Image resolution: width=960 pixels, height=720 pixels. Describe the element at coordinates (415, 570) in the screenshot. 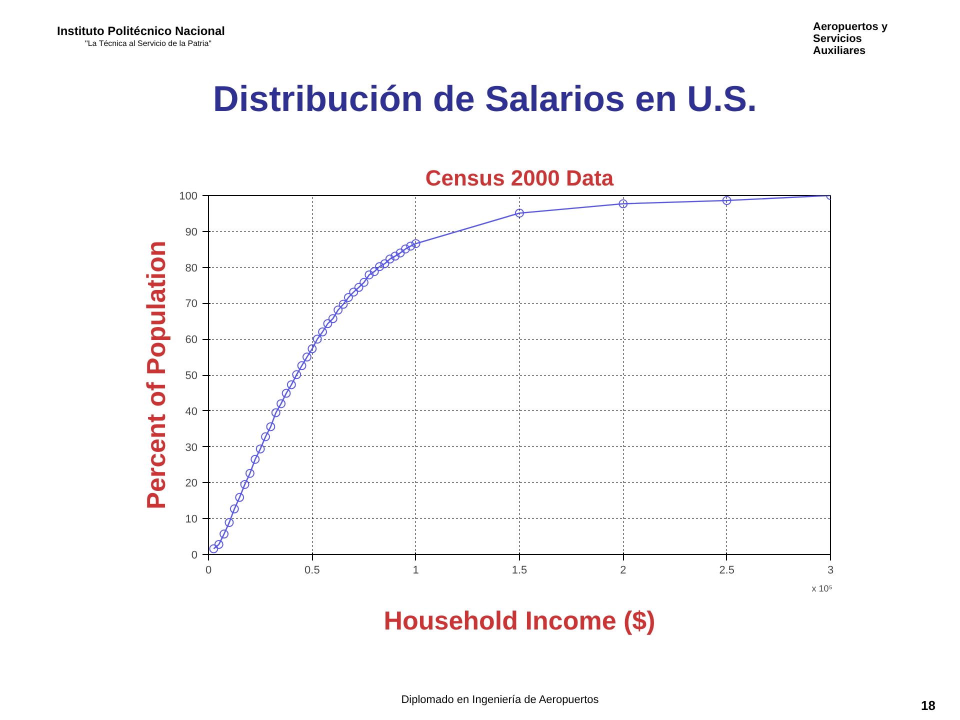

I see `x-tick-label: 1` at that location.